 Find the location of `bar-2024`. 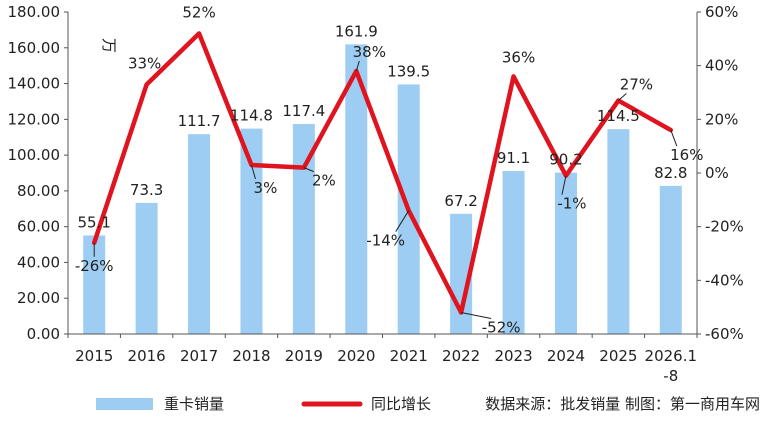

bar-2024 is located at coordinates (565, 253).